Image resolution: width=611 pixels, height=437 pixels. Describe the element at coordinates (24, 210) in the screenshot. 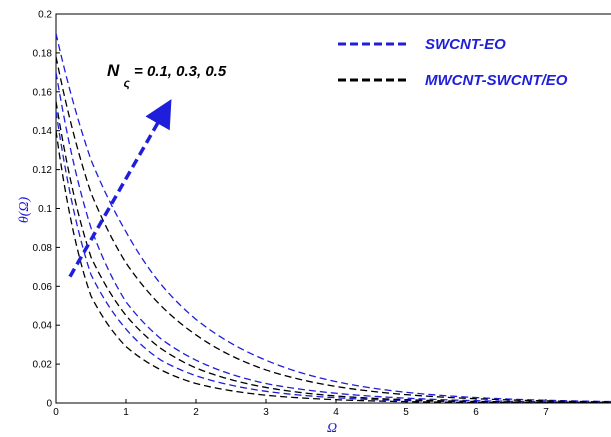

I see `y-axis-title: θ(Ω)` at that location.